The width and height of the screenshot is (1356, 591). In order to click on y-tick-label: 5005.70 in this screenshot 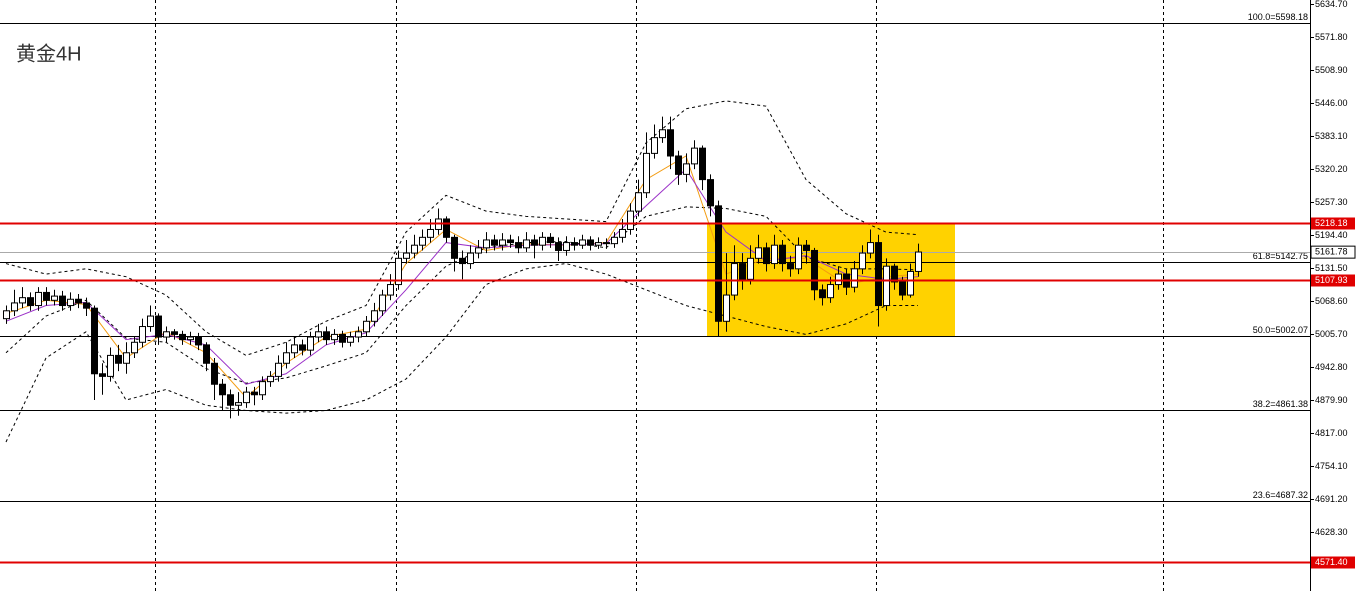, I will do `click(1331, 334)`.